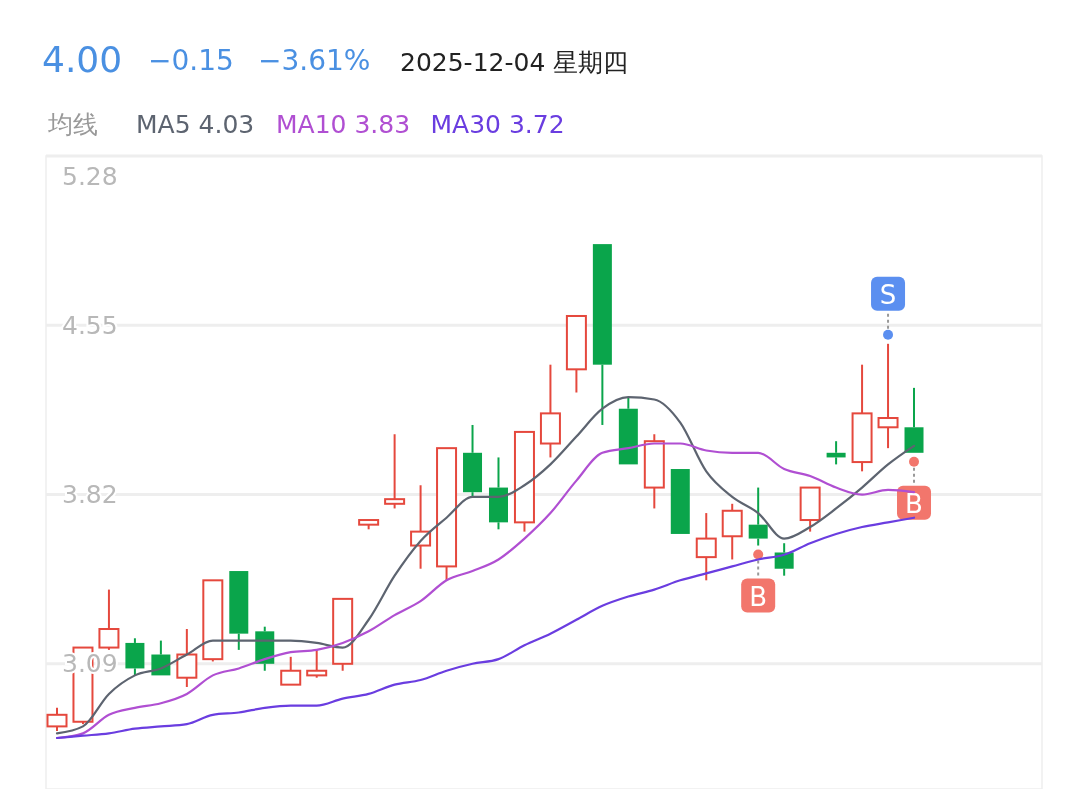  I want to click on text: MA30 3.72, so click(497, 124).